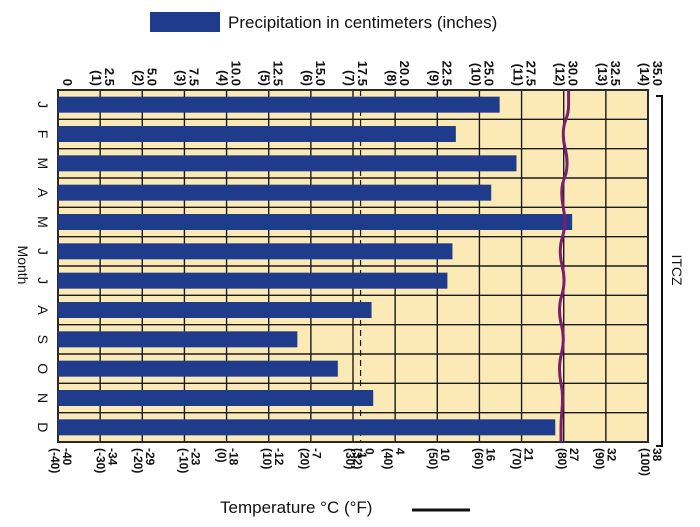 The width and height of the screenshot is (700, 527). I want to click on precip-tick-inches: (8), so click(391, 78).